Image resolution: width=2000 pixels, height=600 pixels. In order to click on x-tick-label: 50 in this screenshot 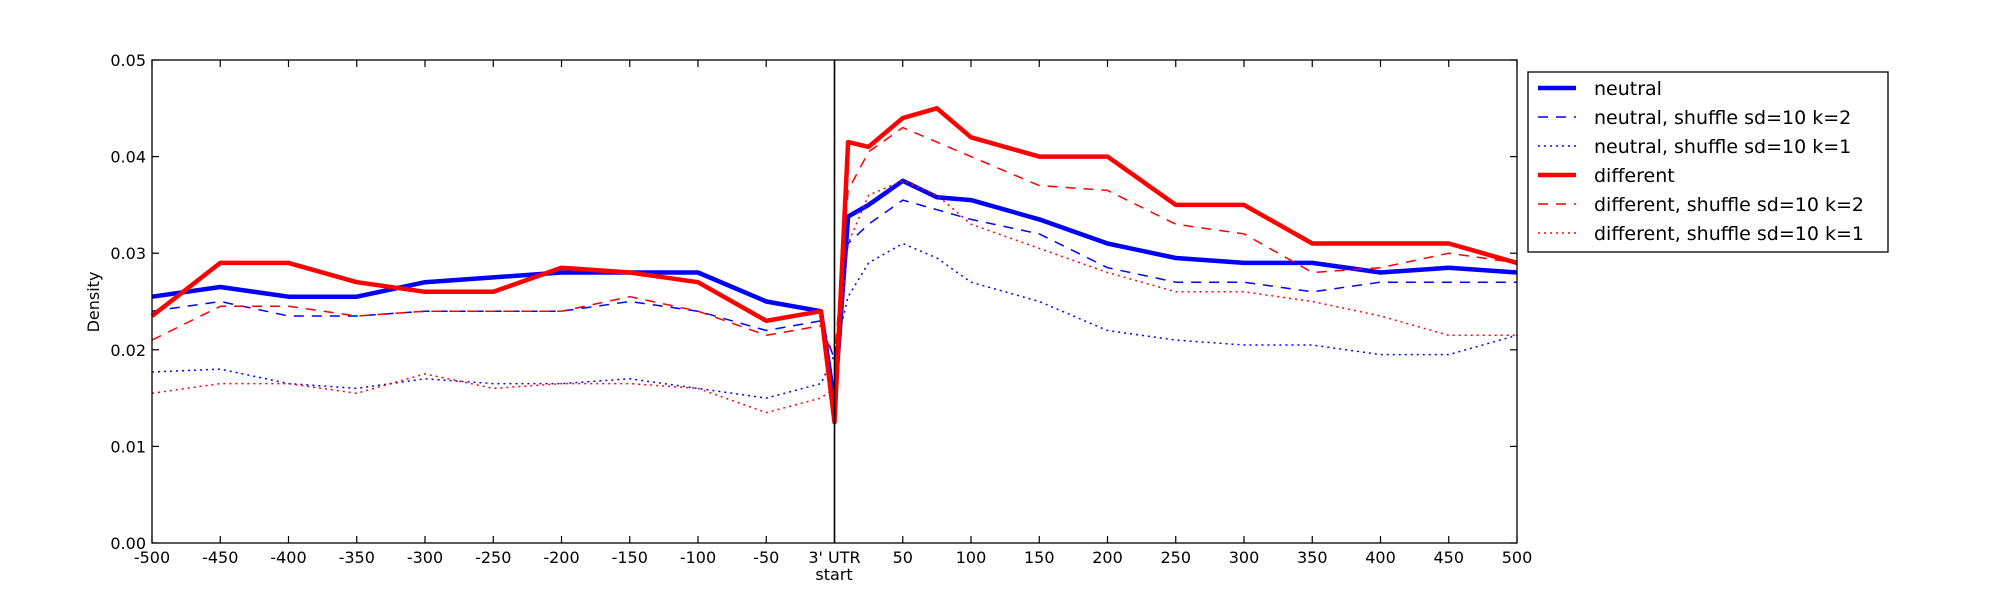, I will do `click(903, 557)`.